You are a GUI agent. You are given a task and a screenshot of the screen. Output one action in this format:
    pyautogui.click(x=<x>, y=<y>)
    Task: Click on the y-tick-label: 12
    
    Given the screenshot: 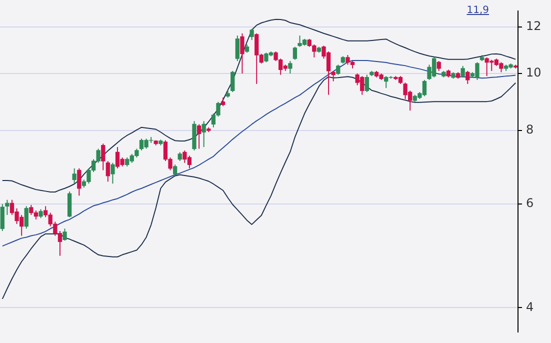 What is the action you would take?
    pyautogui.click(x=534, y=26)
    